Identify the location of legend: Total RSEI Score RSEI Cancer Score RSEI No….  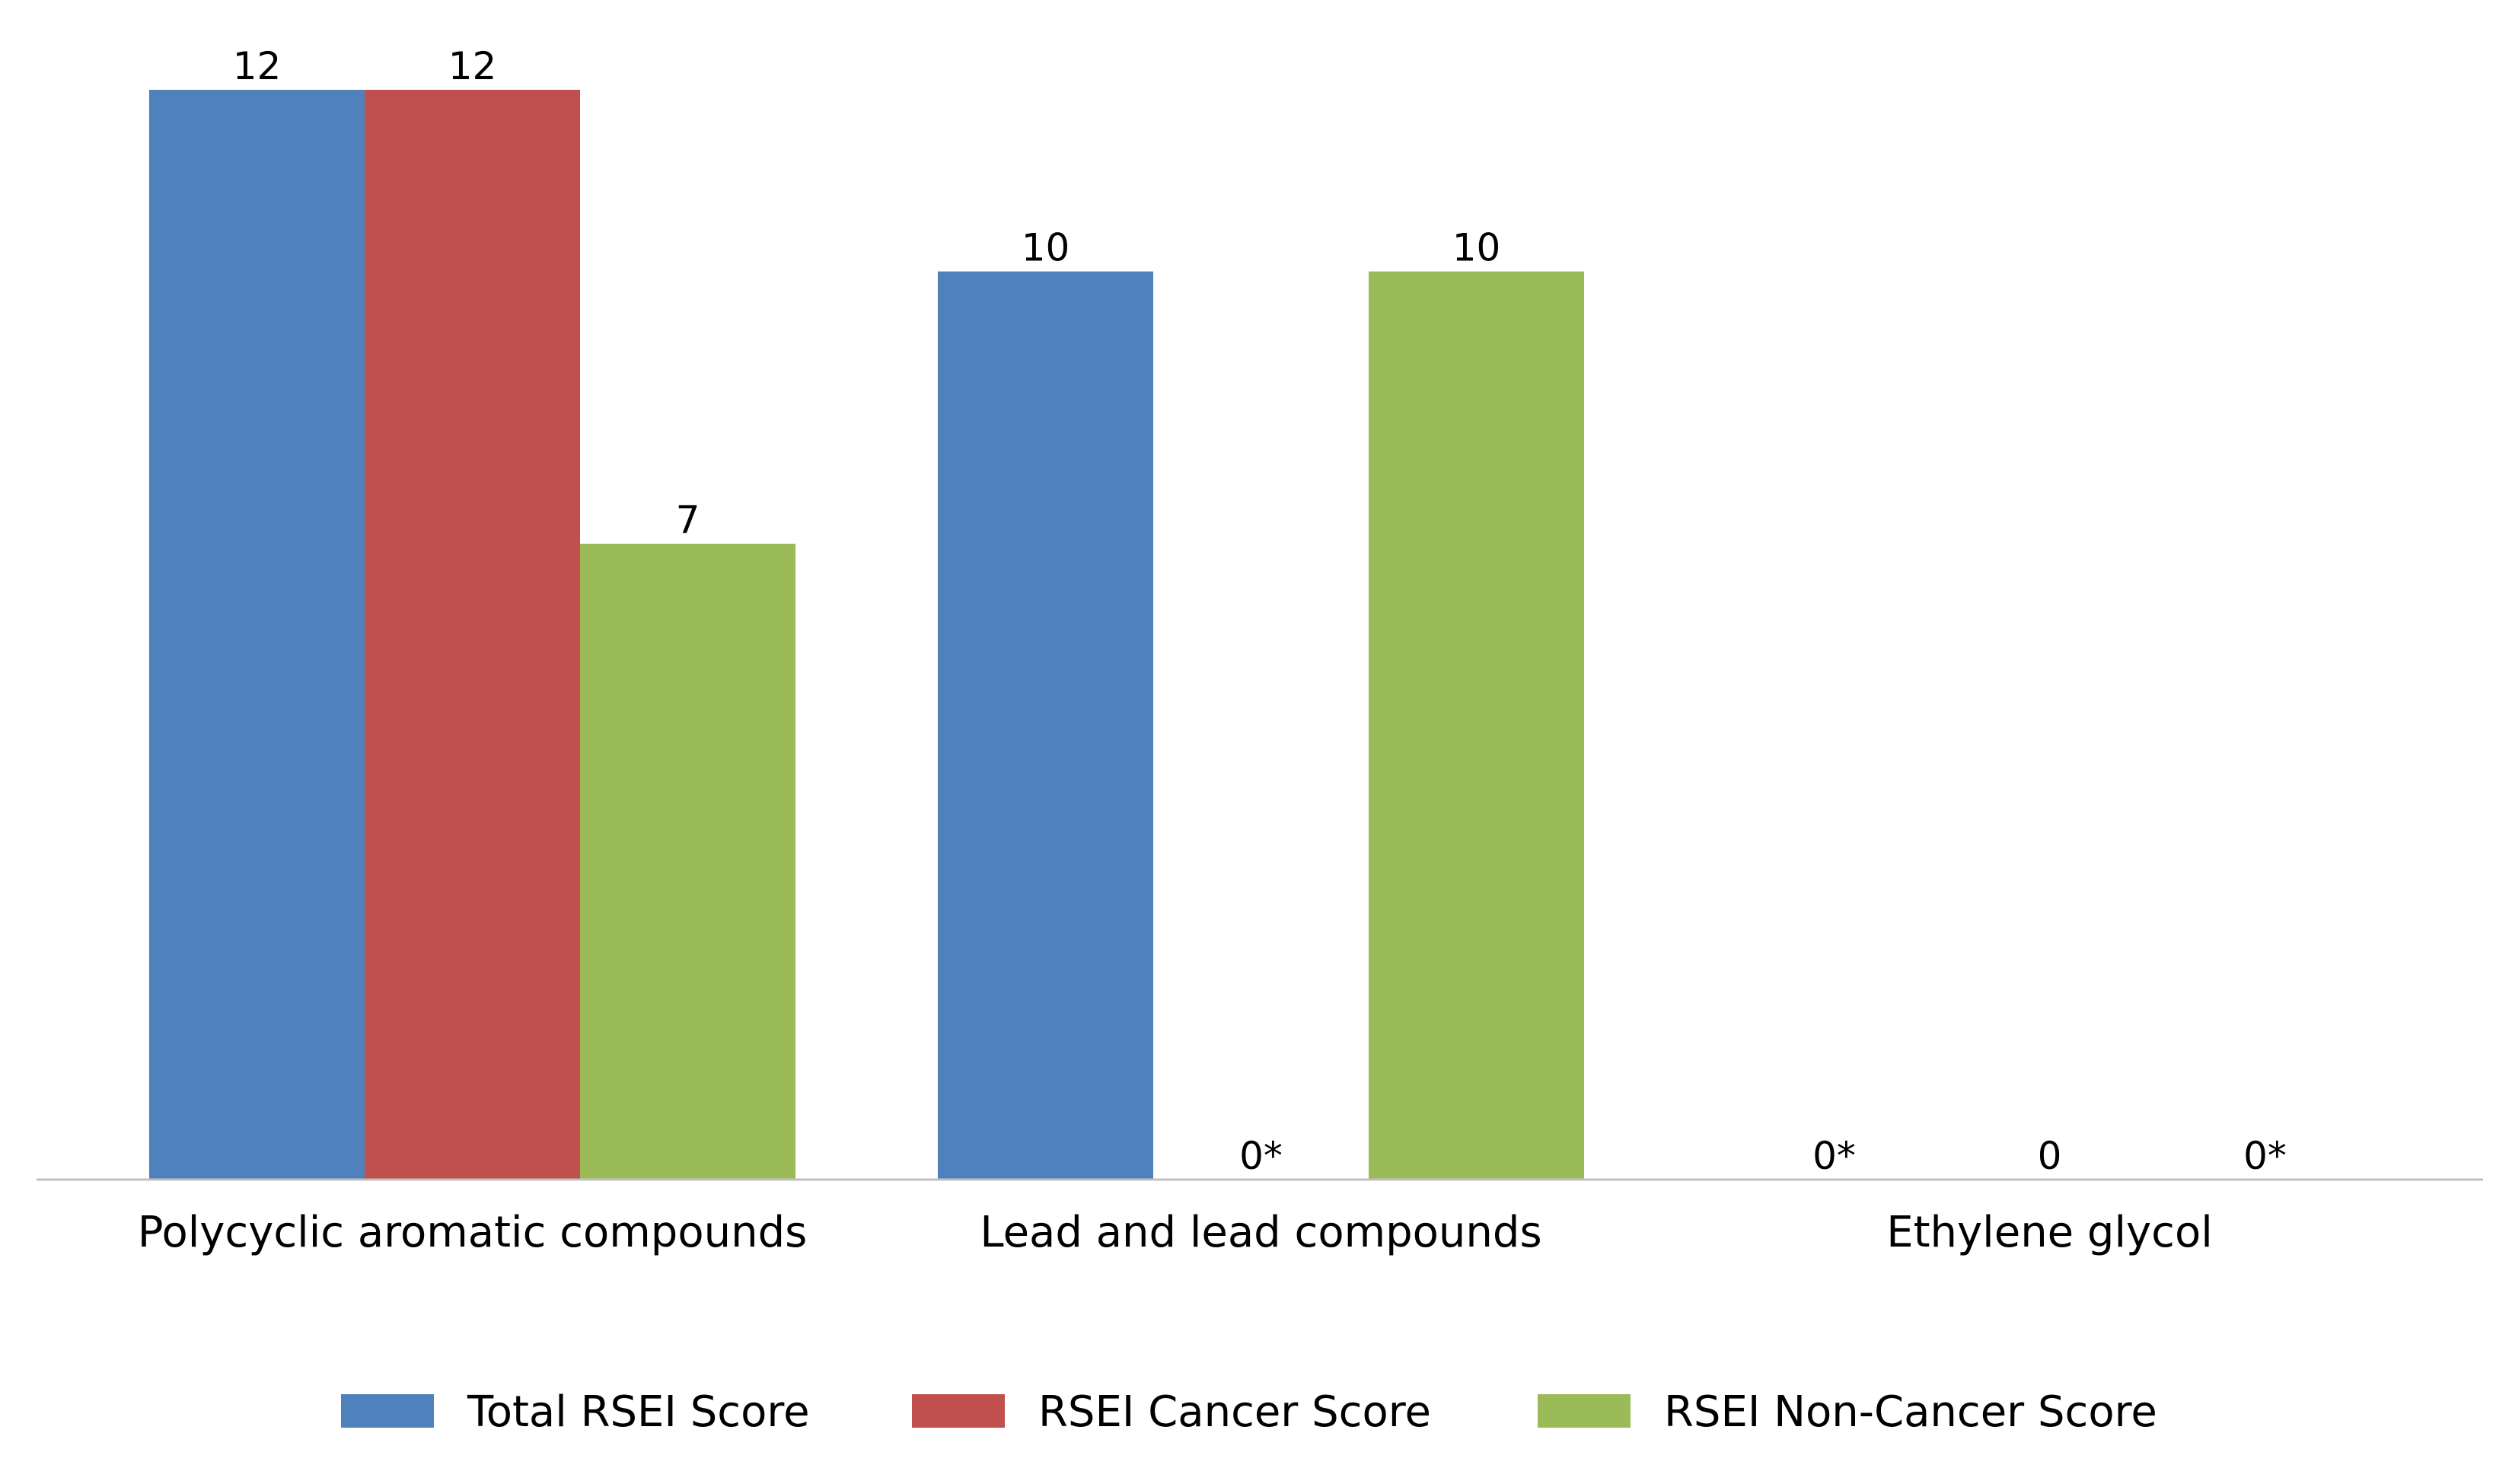
(1249, 1412).